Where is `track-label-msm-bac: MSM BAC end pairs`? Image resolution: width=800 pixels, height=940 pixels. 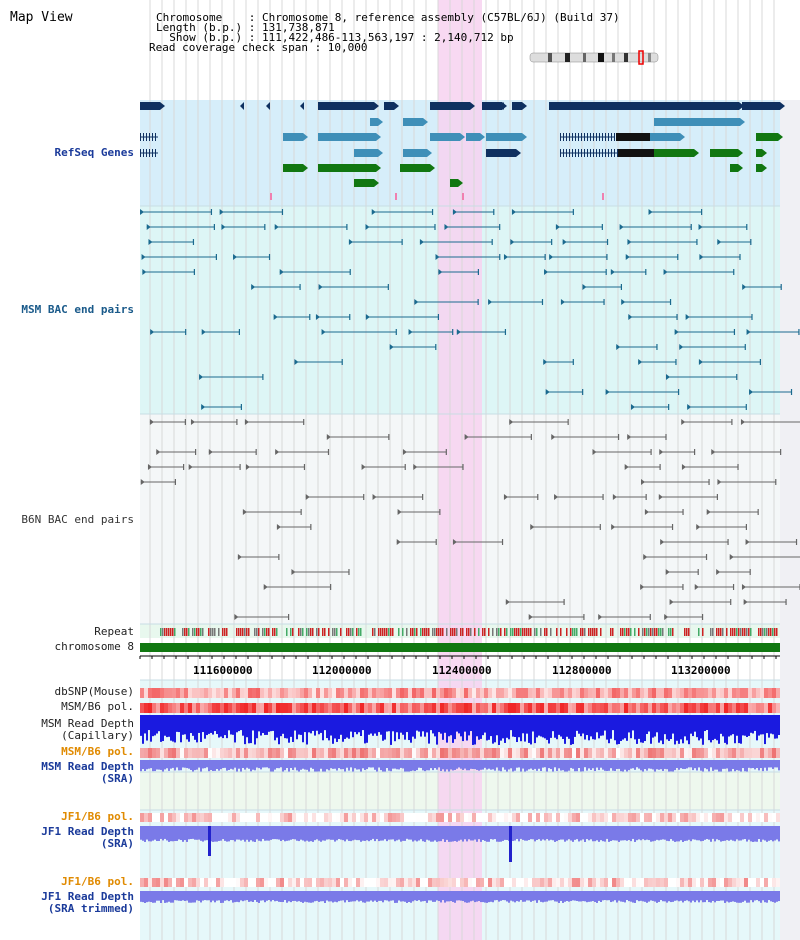
track-label-msm-bac: MSM BAC end pairs is located at coordinates (77, 309).